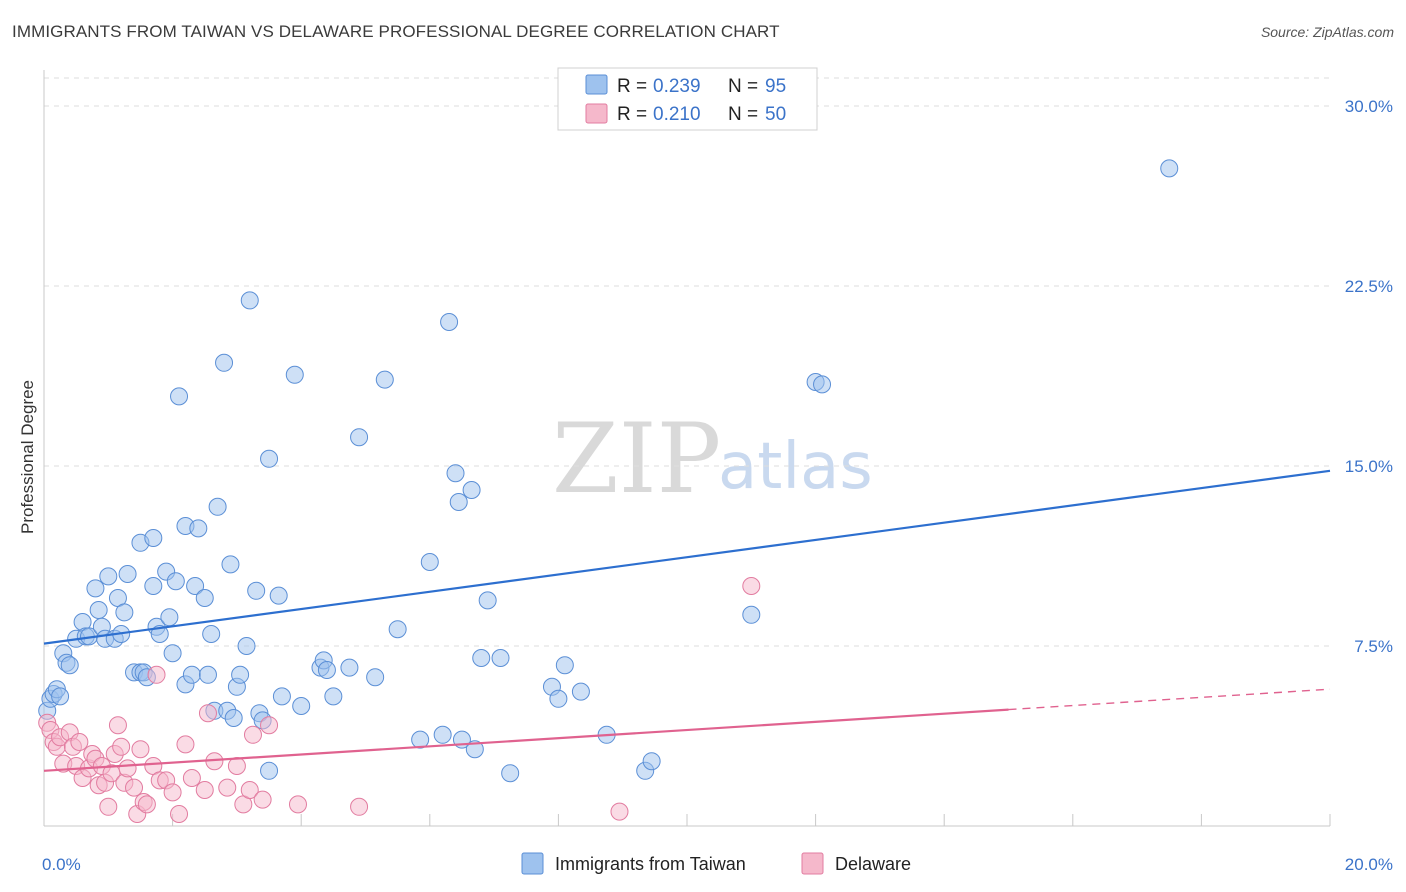  Describe the element at coordinates (1369, 466) in the screenshot. I see `y-tick-label-1: 15.0%` at that location.